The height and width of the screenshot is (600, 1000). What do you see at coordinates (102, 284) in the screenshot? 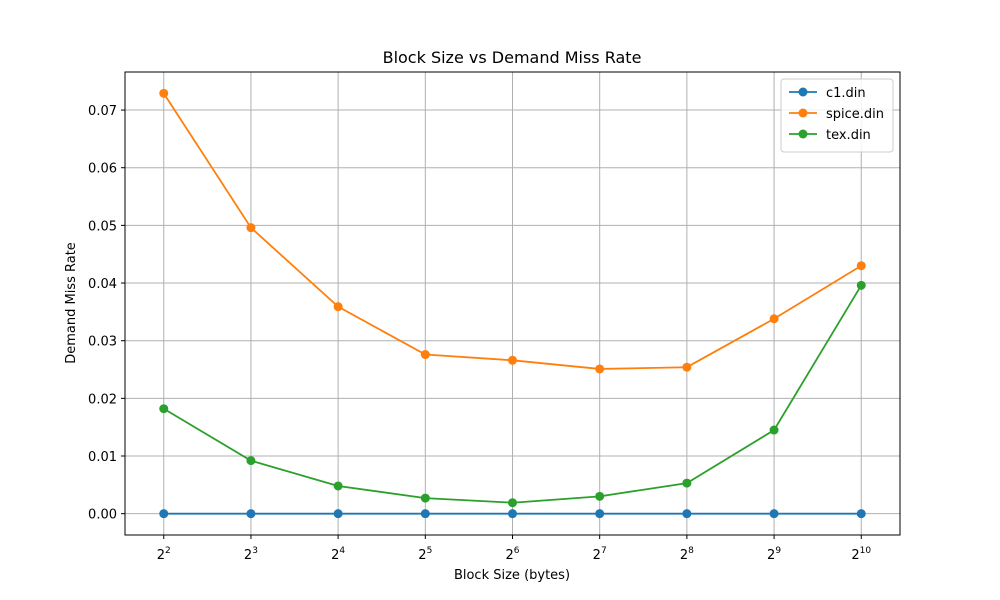
I see `y-tick-label: 0.04` at bounding box center [102, 284].